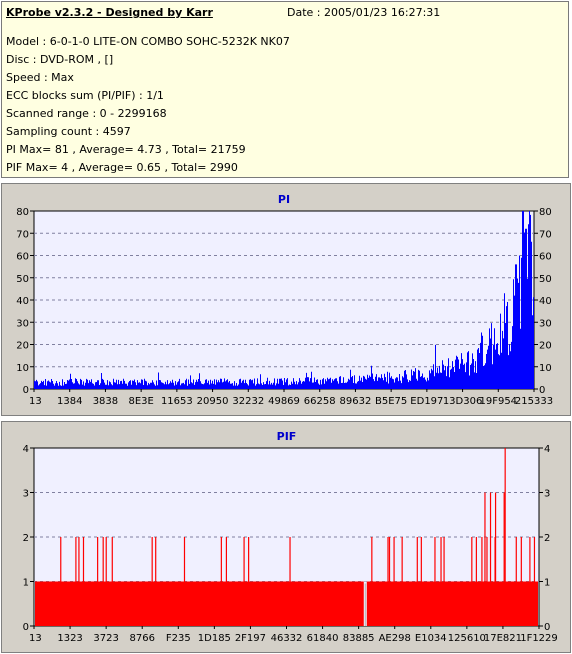  What do you see at coordinates (395, 638) in the screenshot?
I see `x-tick-label: AE298` at bounding box center [395, 638].